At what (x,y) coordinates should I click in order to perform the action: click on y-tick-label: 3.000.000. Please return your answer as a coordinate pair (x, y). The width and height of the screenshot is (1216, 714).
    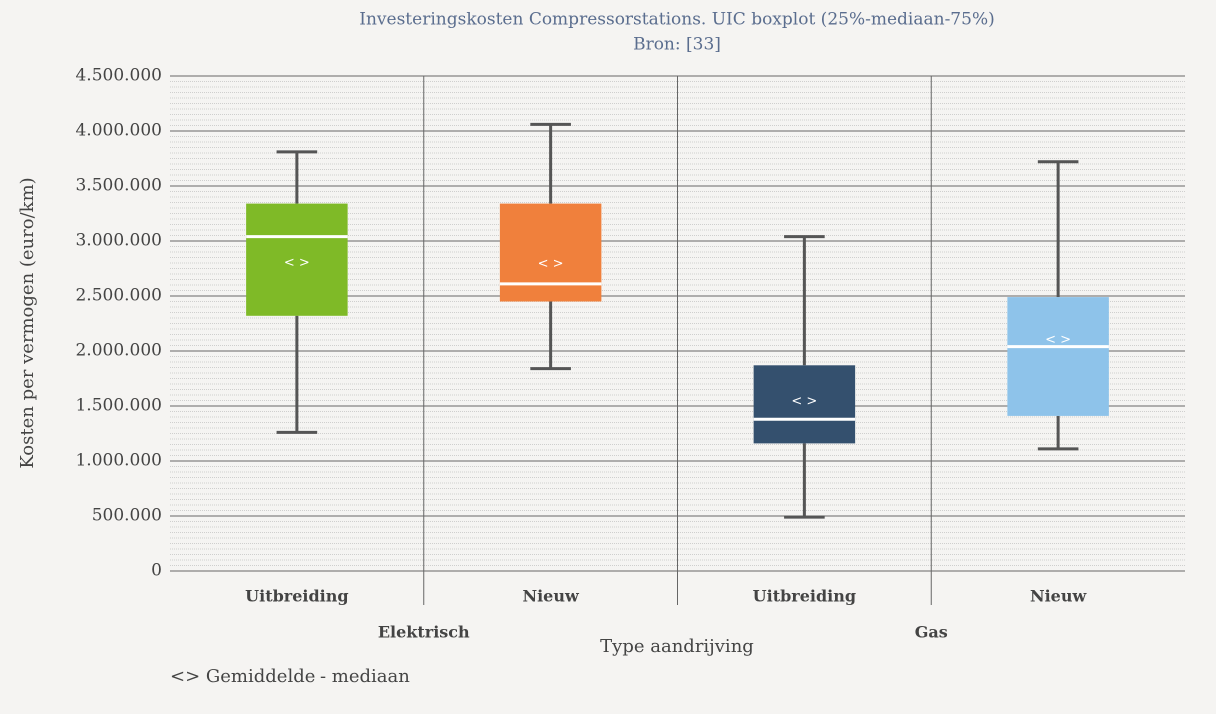
    Looking at the image, I should click on (118, 241).